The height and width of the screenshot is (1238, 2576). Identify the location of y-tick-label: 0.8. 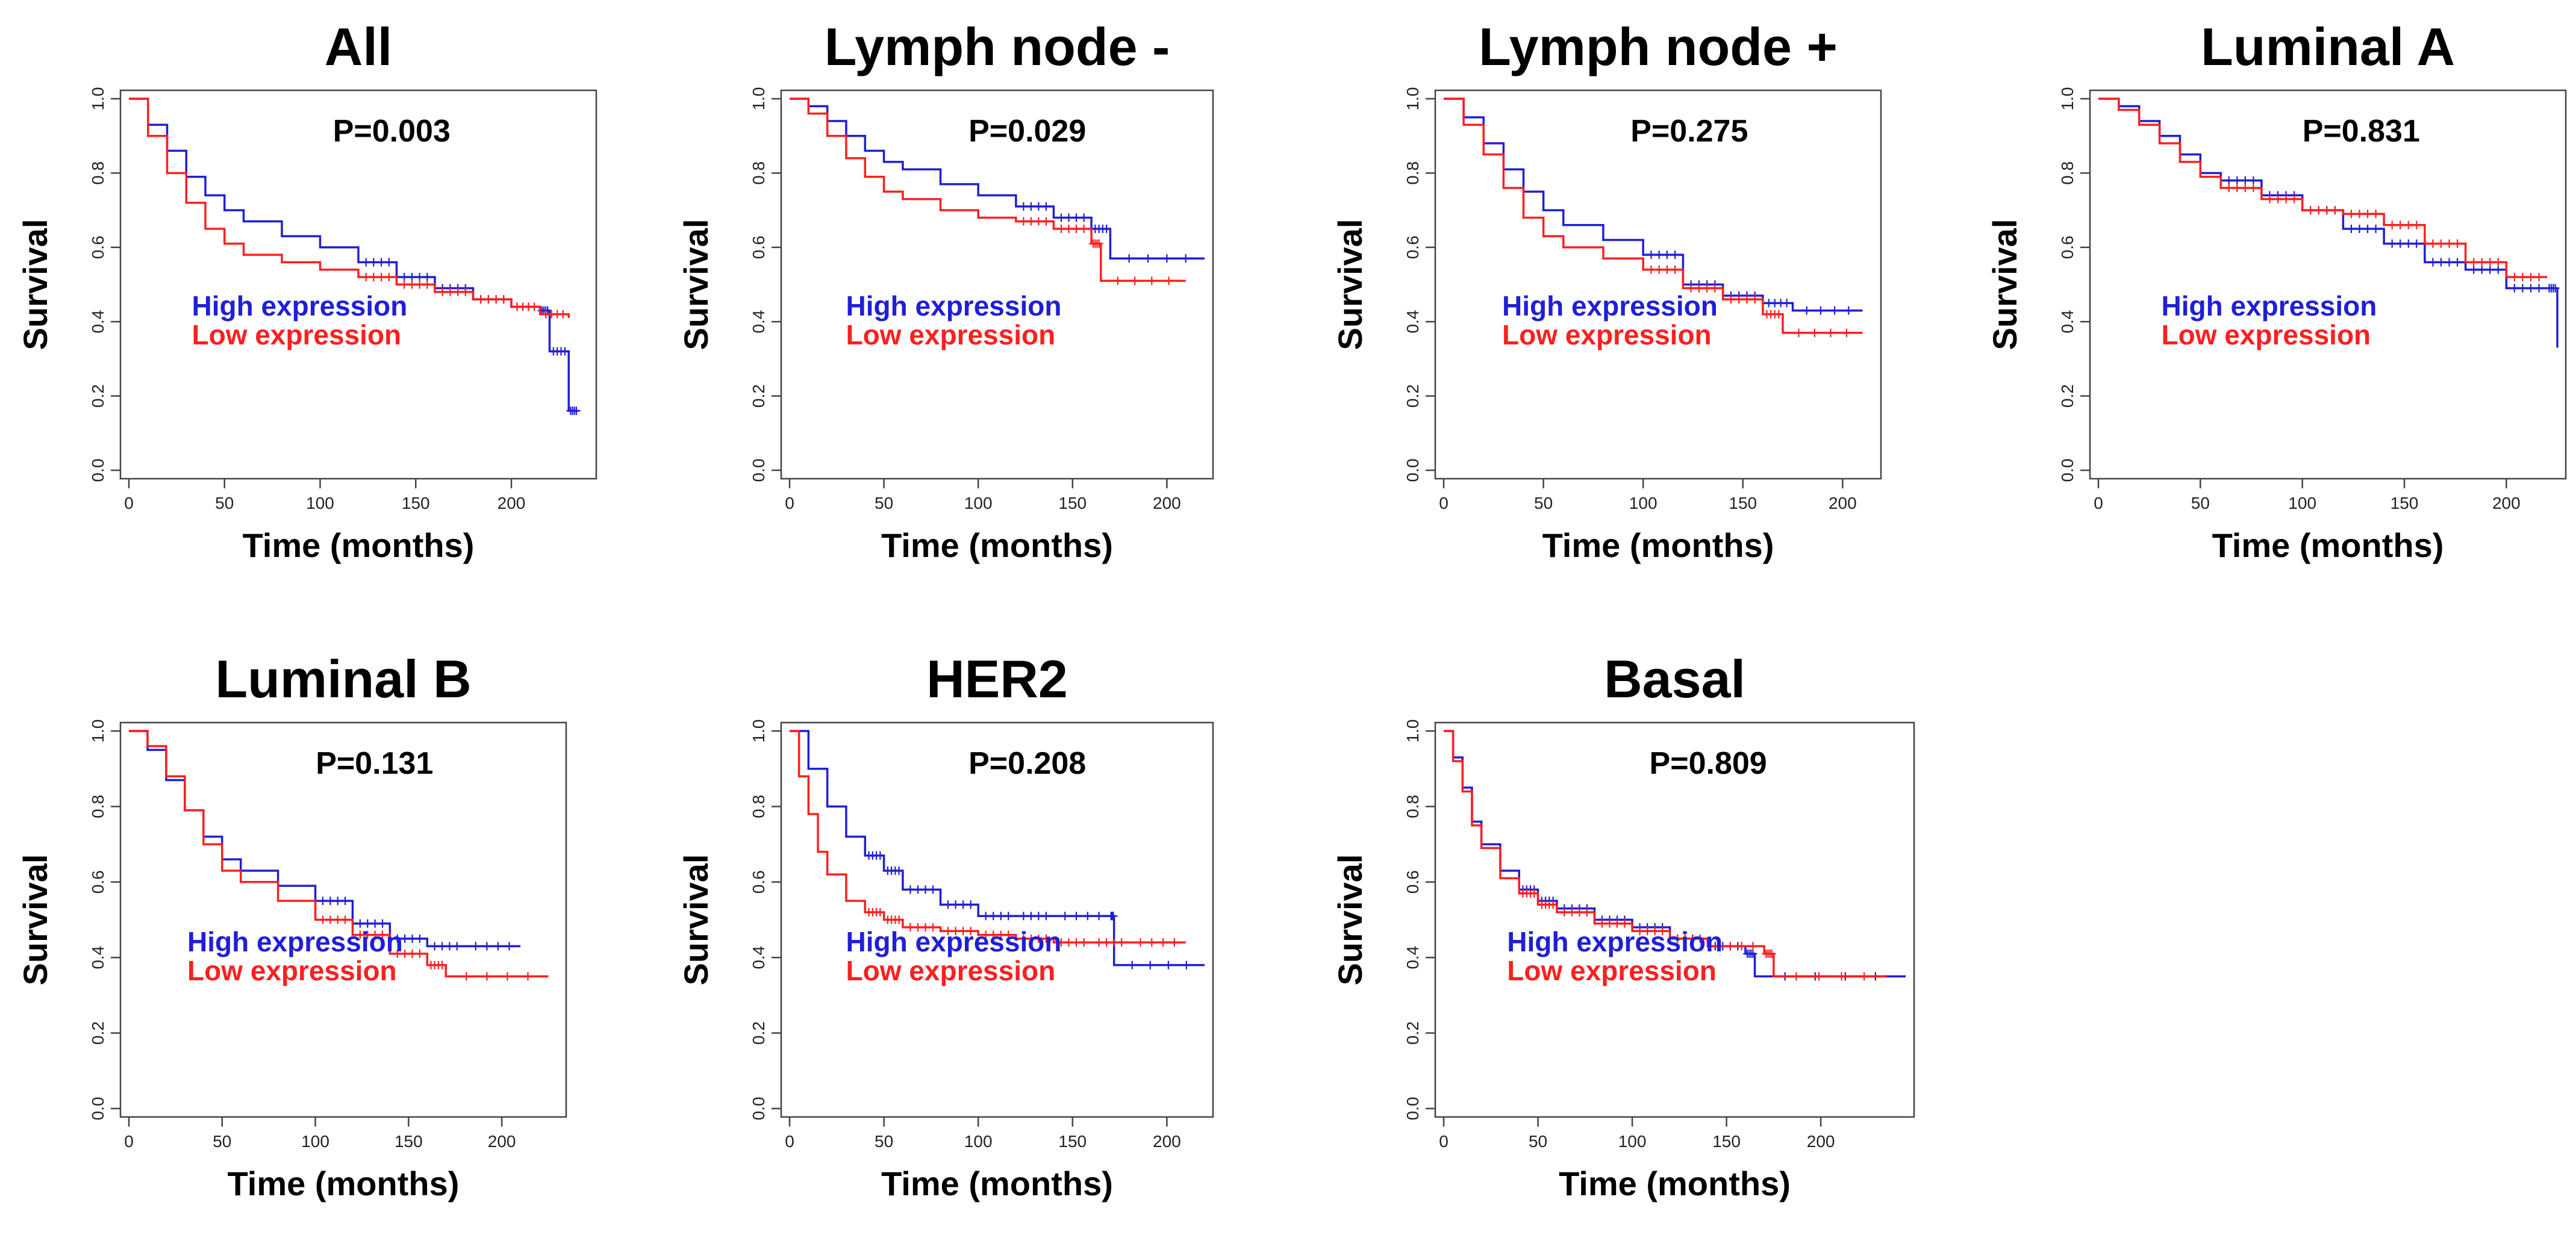
(1412, 806).